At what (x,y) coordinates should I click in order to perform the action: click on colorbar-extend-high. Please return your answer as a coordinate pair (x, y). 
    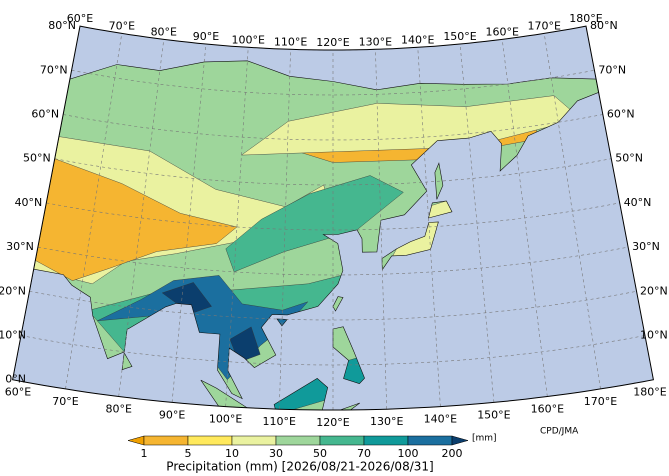
    Looking at the image, I should click on (460, 440).